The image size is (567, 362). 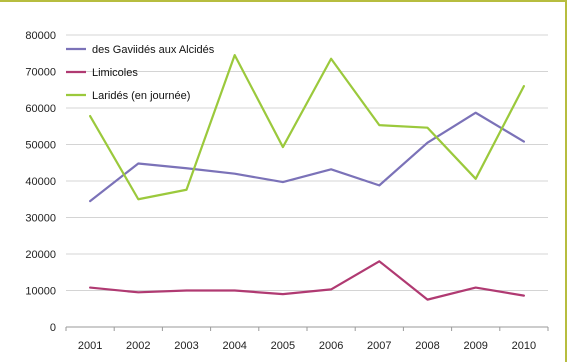 I want to click on x-tick-label: 2003, so click(x=186, y=346).